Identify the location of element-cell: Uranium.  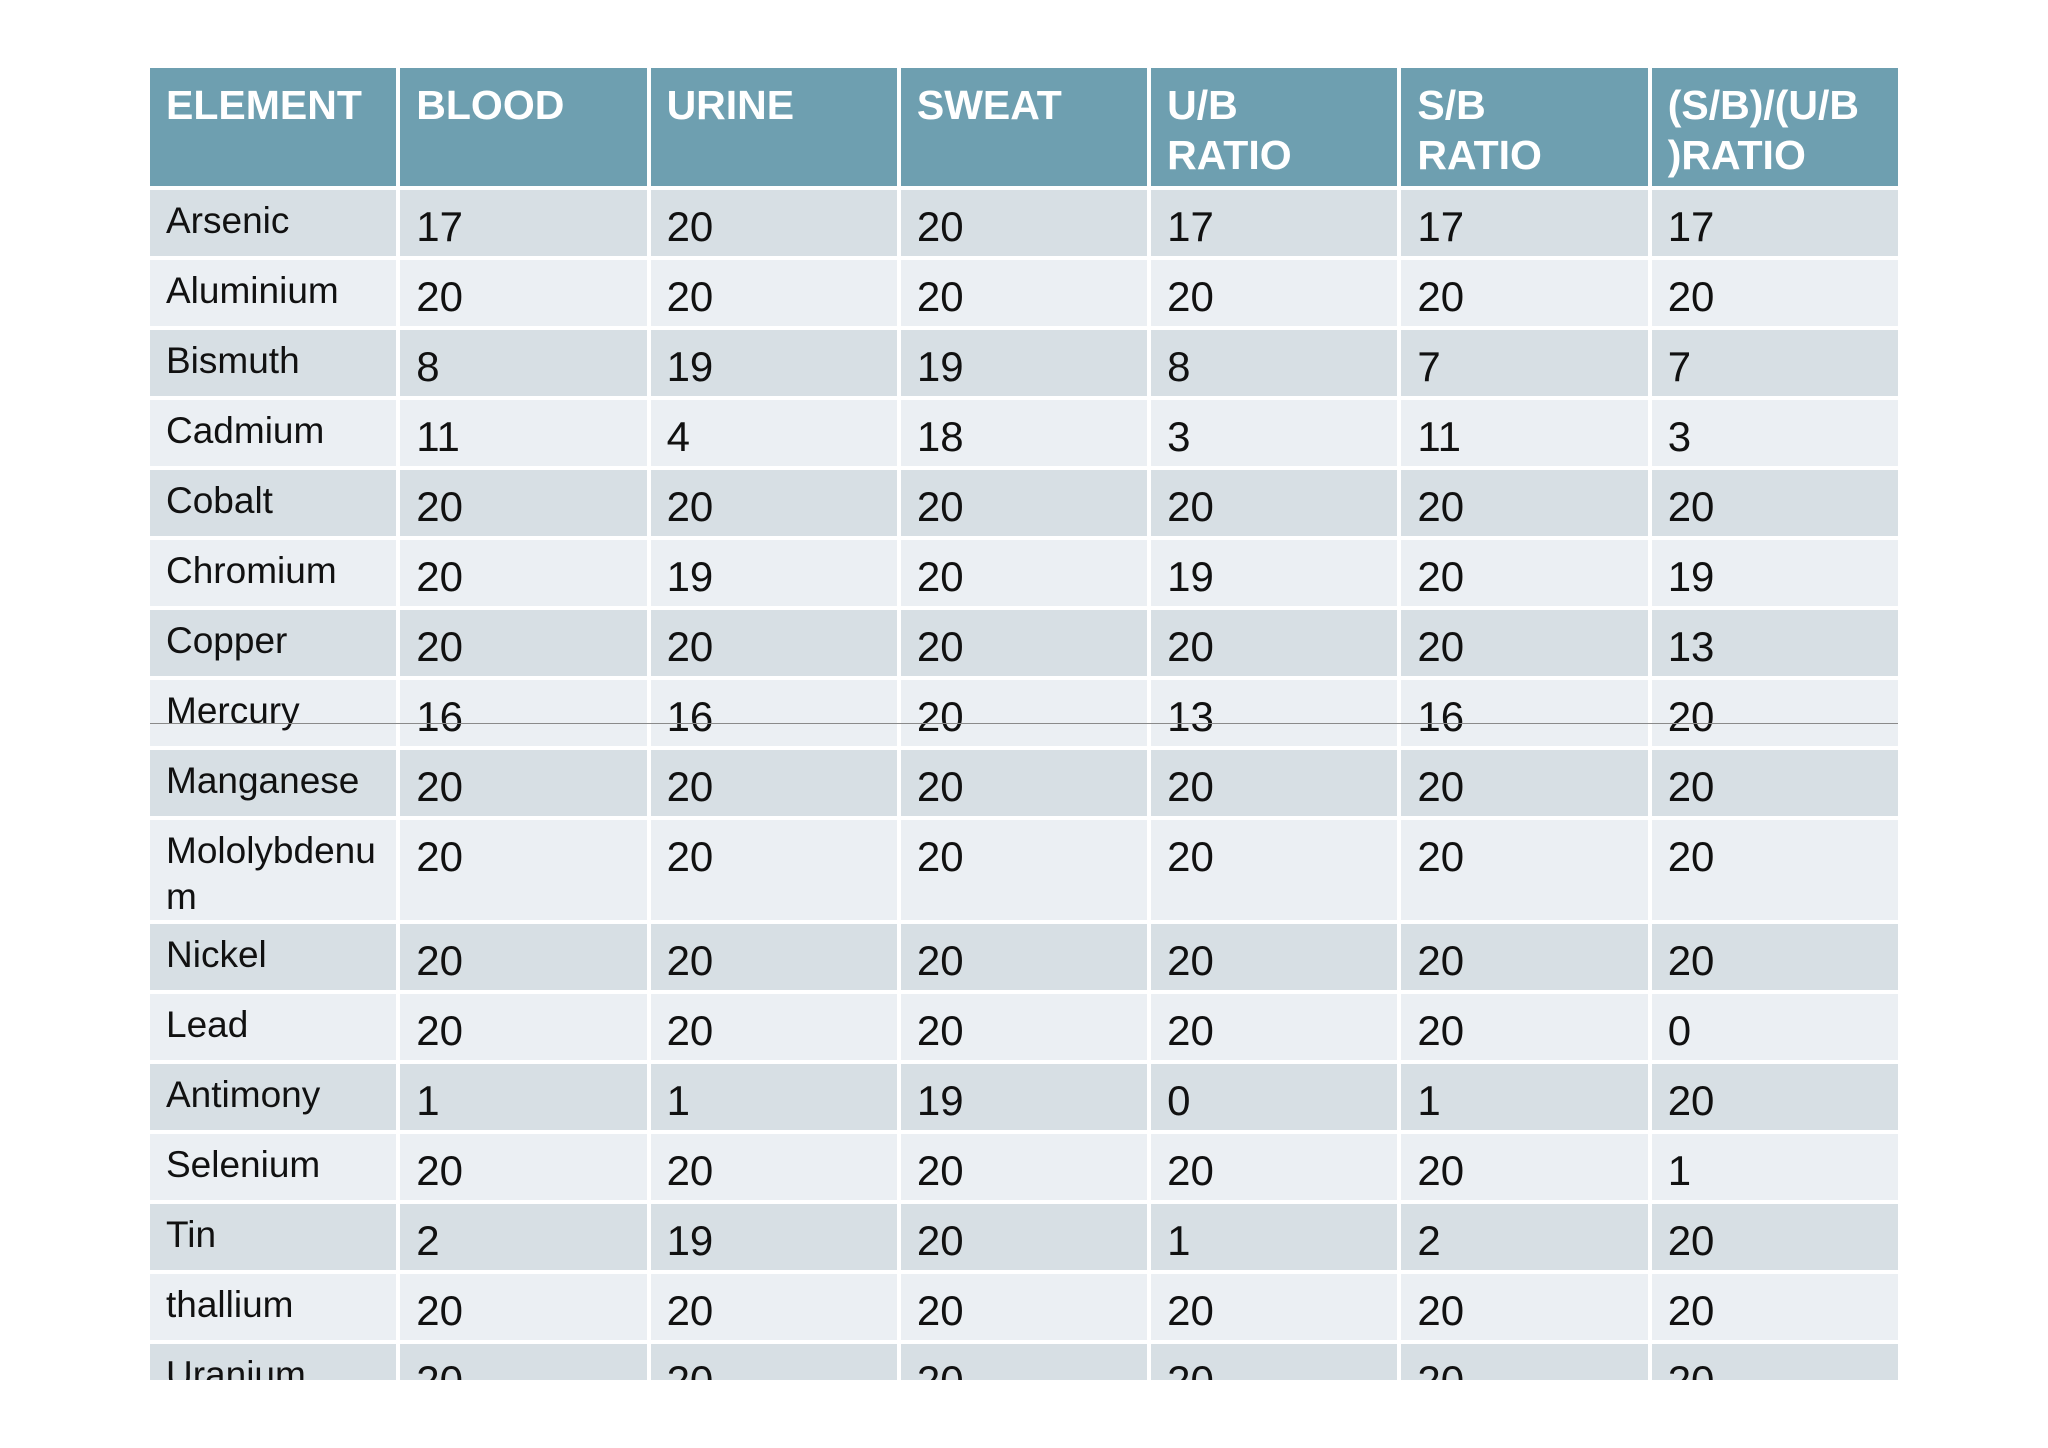
(275, 1362).